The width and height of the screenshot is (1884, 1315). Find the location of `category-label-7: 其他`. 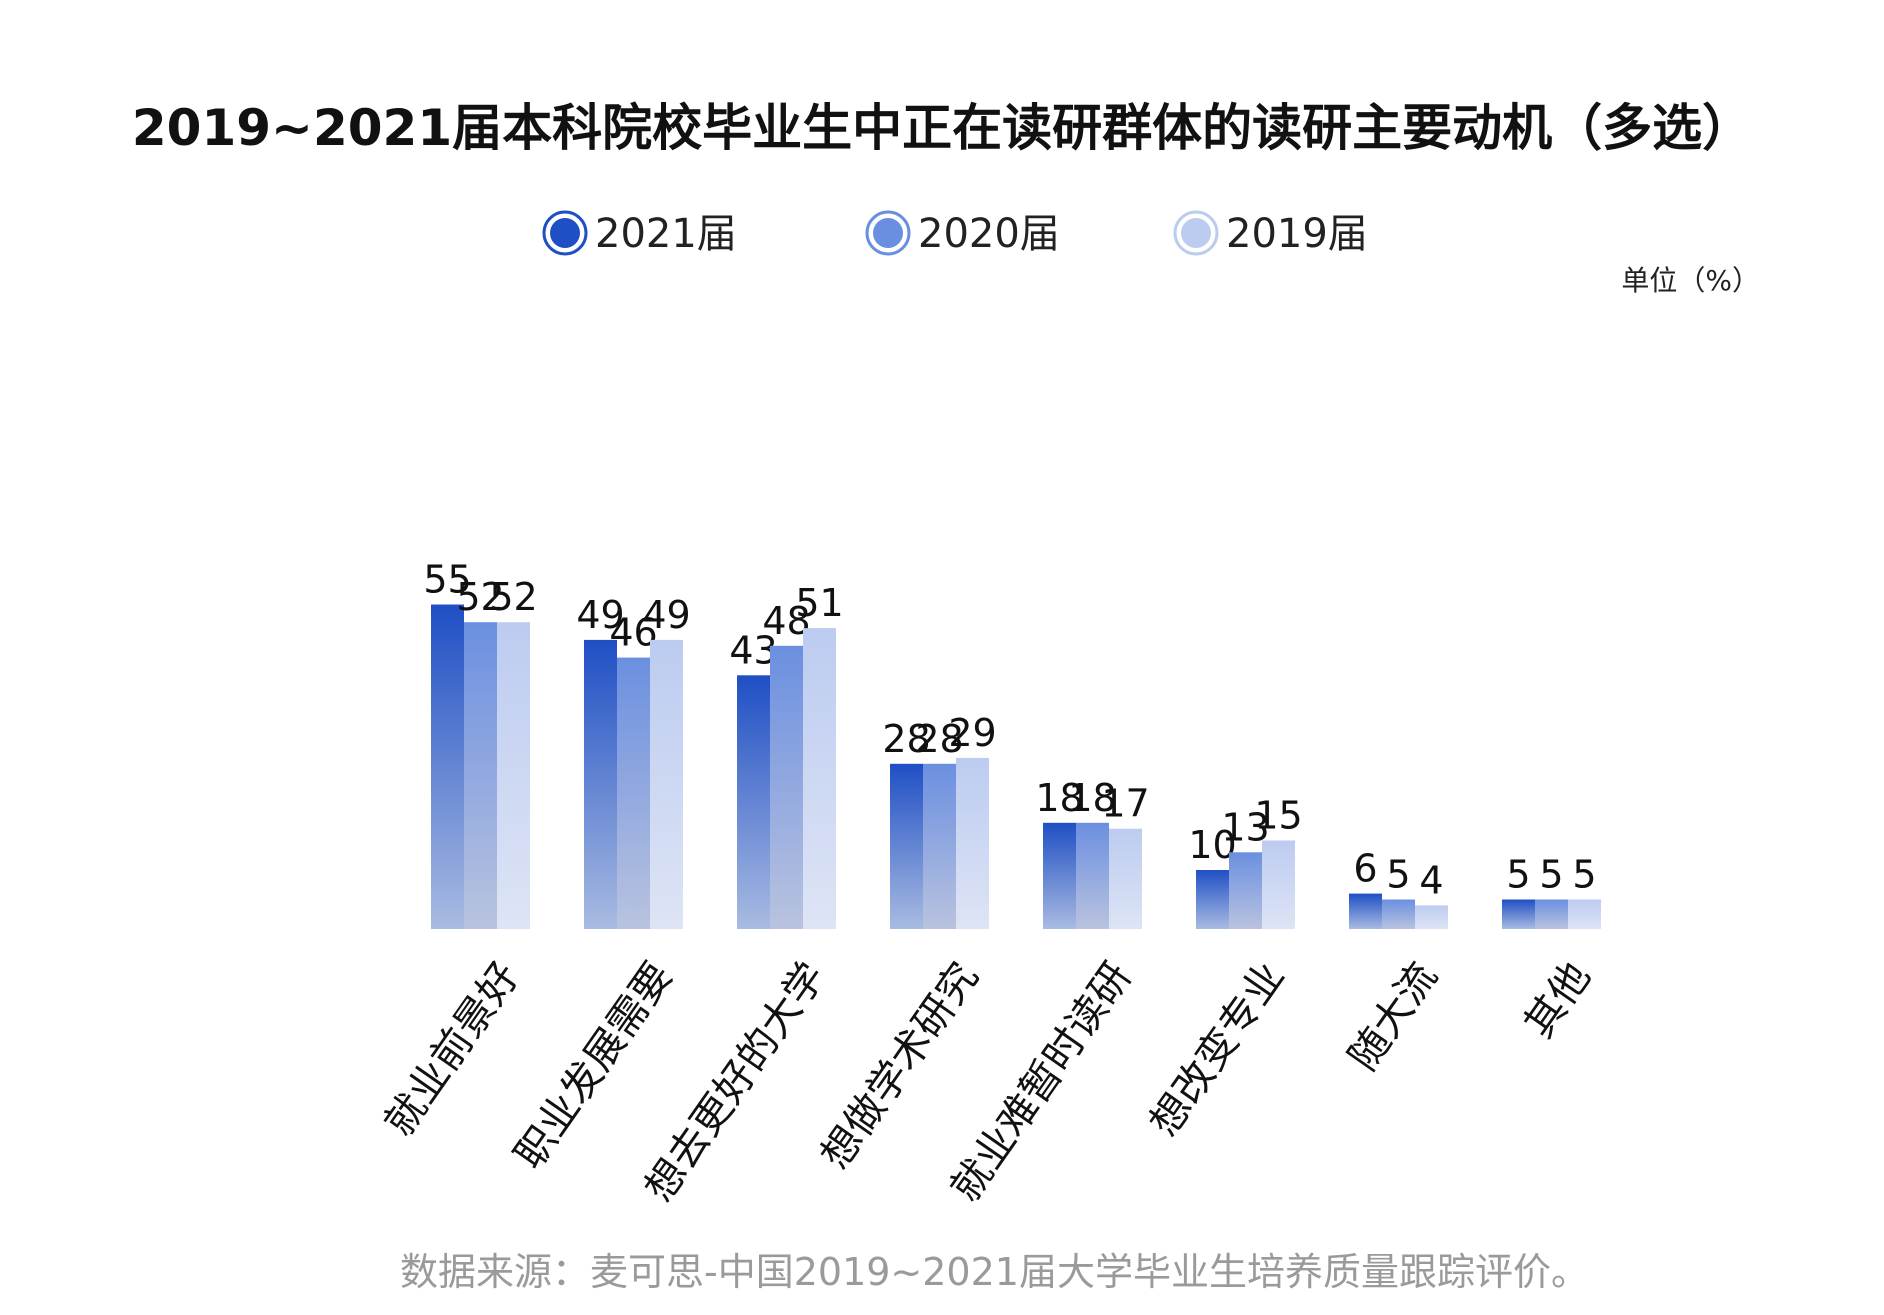

category-label-7: 其他 is located at coordinates (1558, 1000).